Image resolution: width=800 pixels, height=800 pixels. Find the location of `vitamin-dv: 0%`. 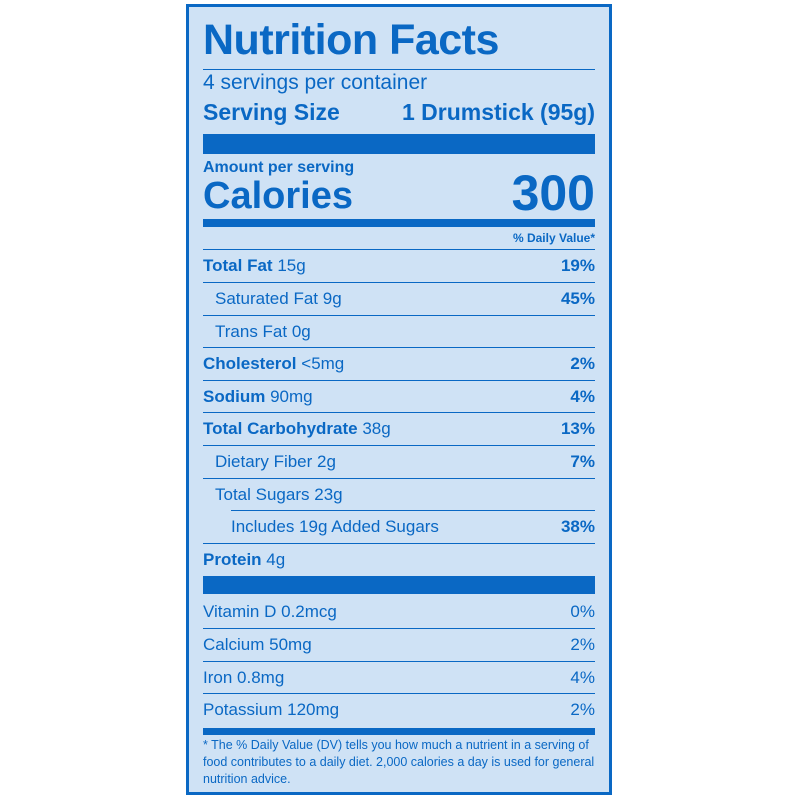

vitamin-dv: 0% is located at coordinates (582, 611).